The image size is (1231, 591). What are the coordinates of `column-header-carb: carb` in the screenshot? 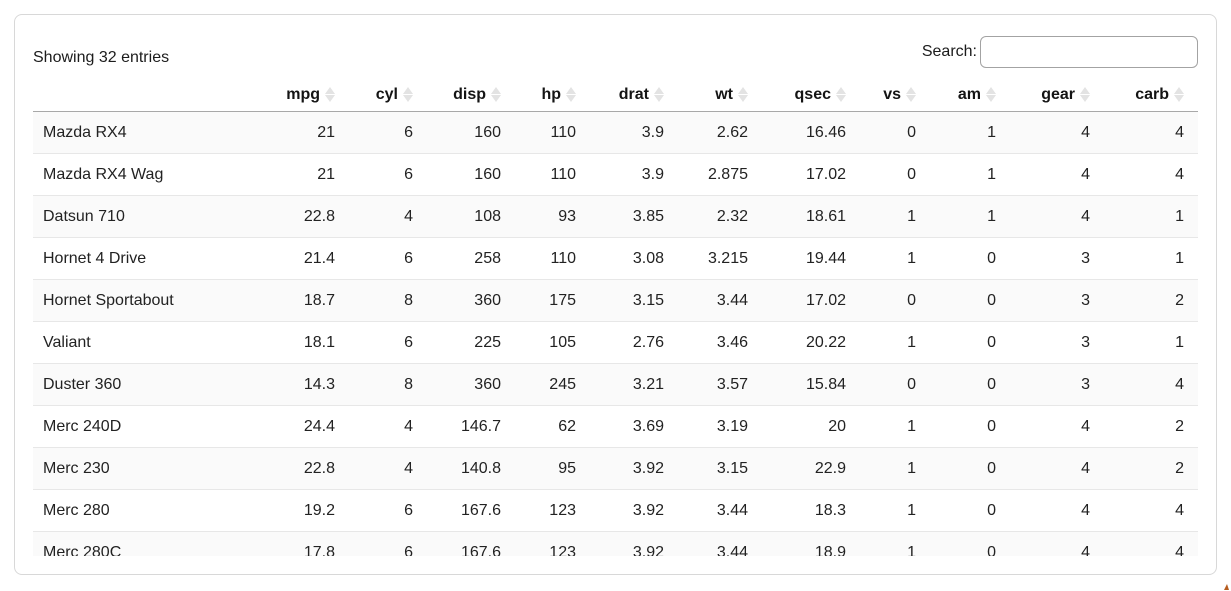 It's located at (1151, 95).